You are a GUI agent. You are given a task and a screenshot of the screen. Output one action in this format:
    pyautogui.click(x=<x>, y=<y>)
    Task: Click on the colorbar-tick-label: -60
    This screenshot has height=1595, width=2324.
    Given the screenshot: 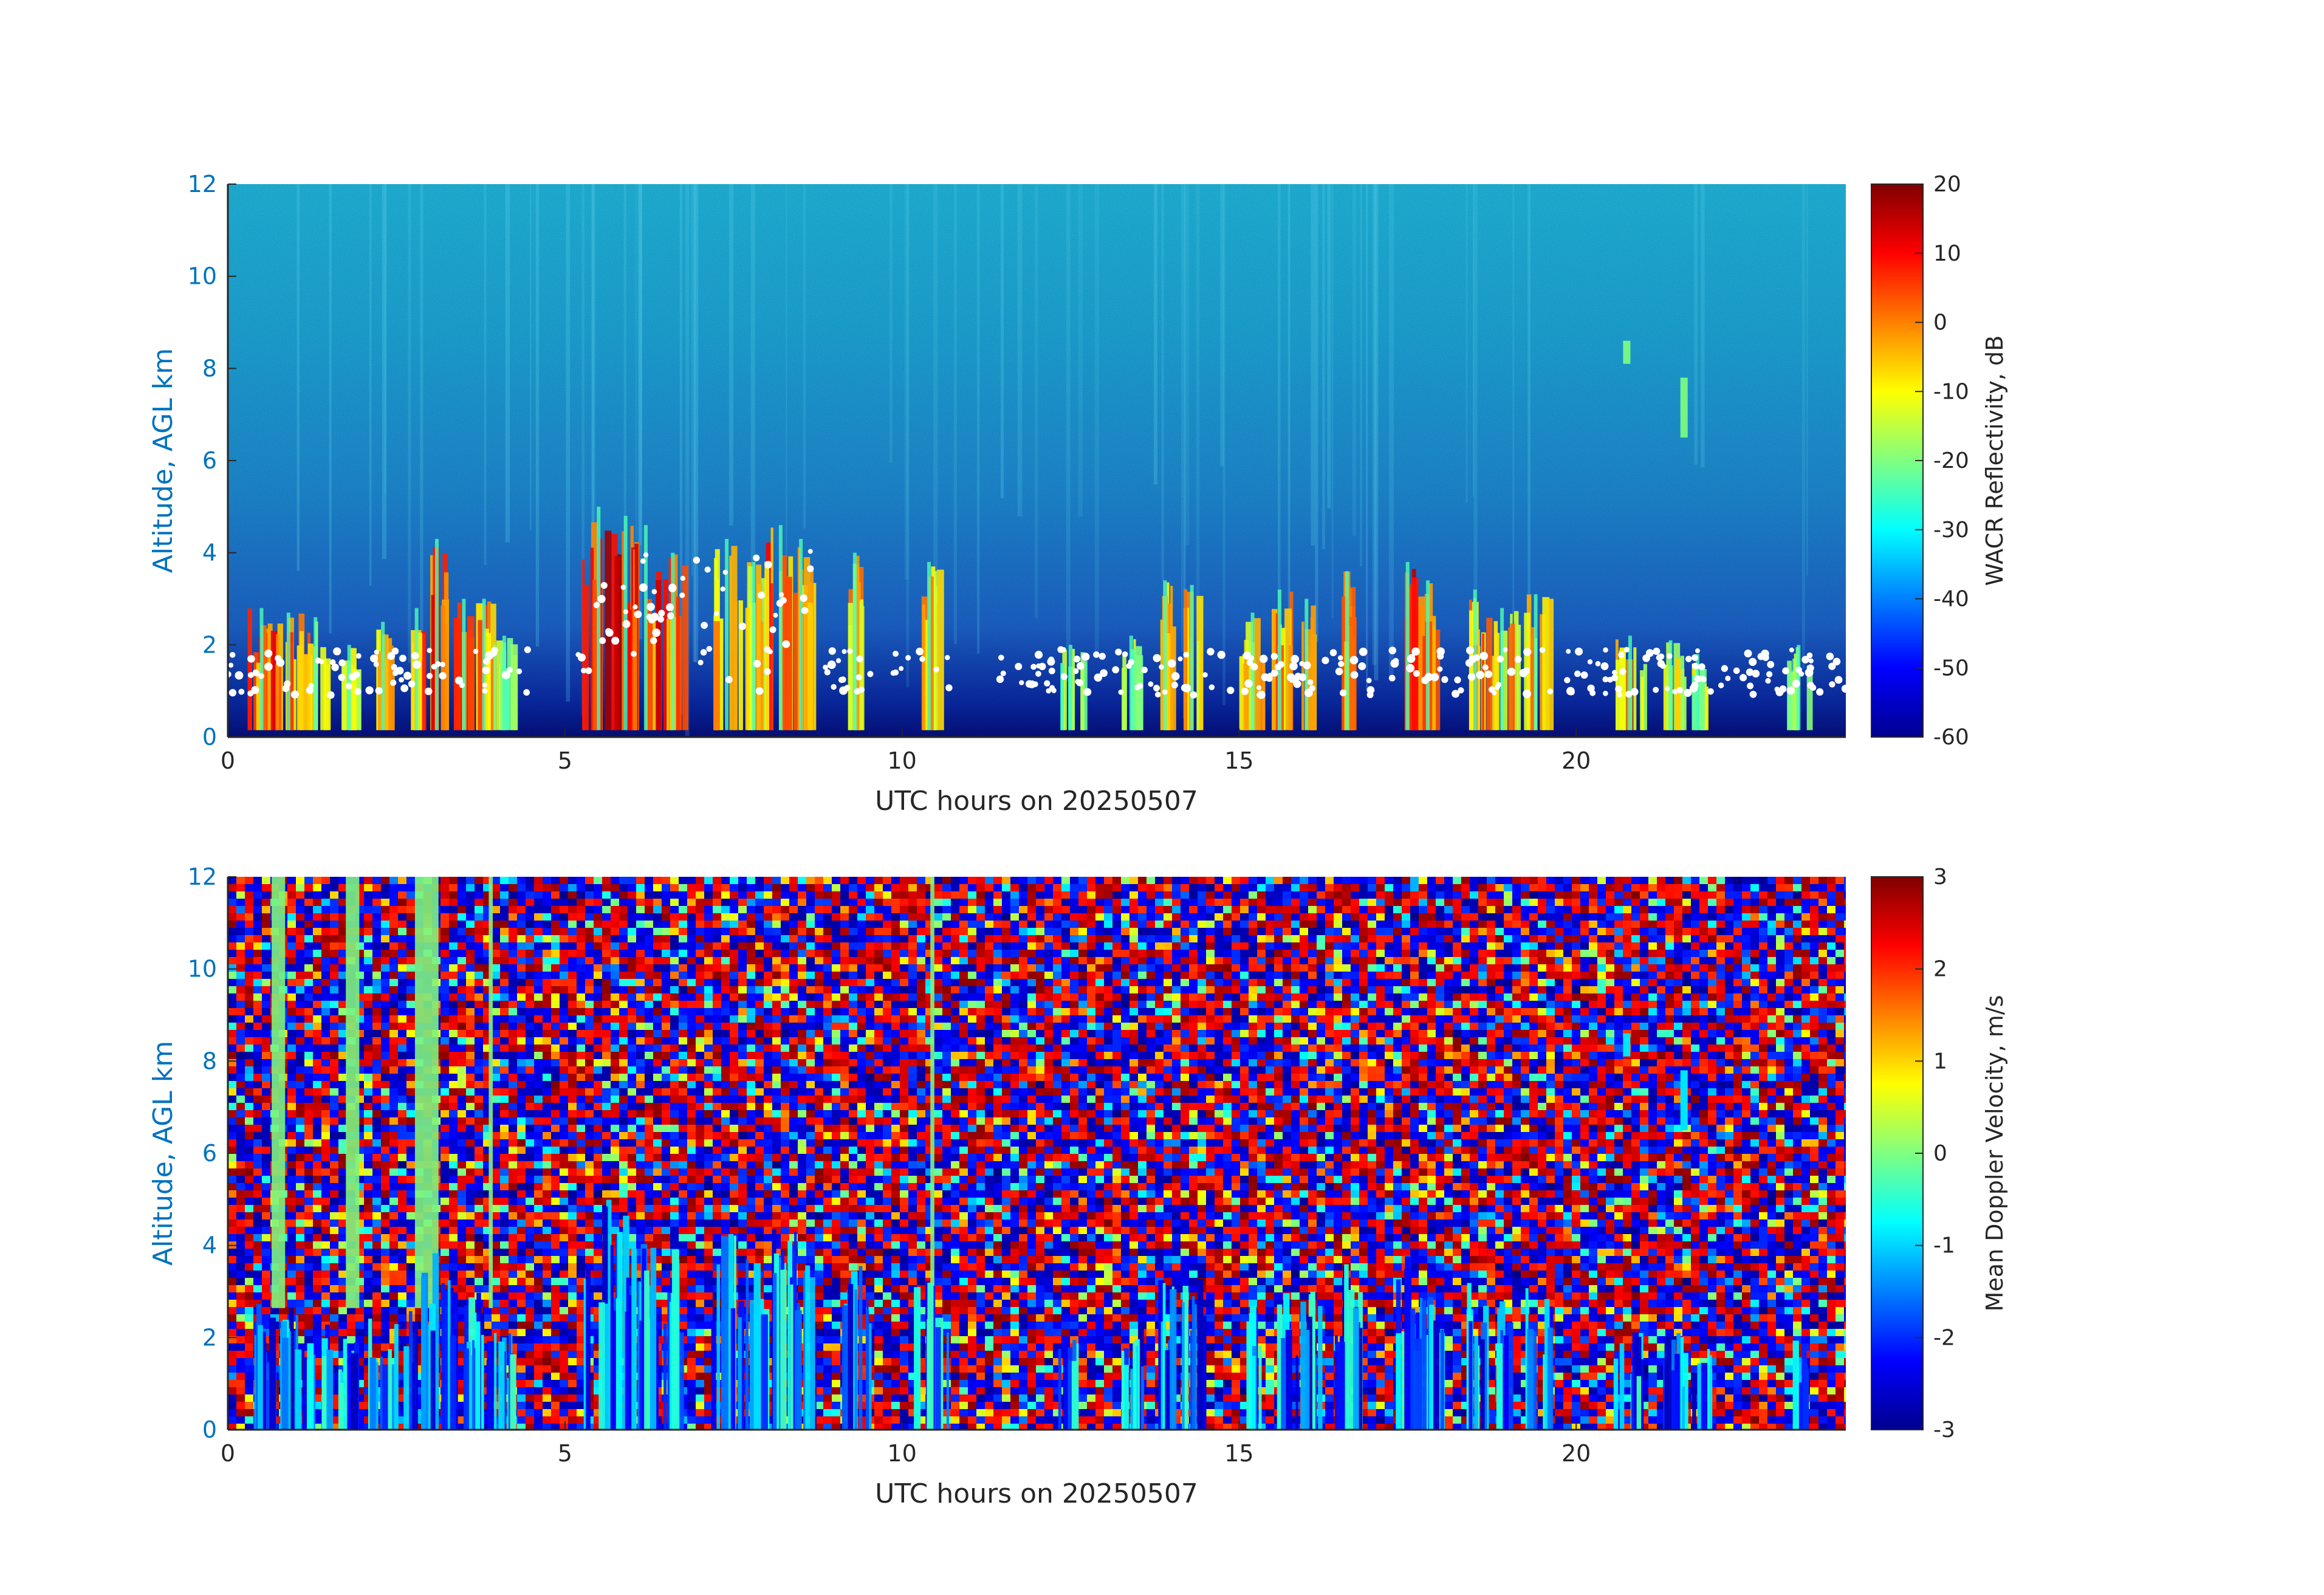 What is the action you would take?
    pyautogui.click(x=1951, y=737)
    